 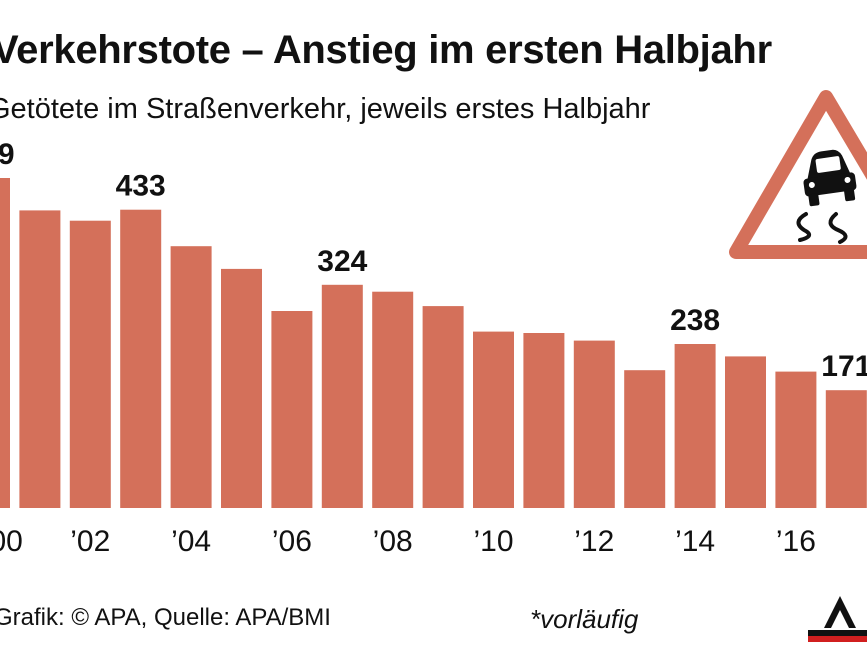 I want to click on bar-2001, so click(x=40, y=359).